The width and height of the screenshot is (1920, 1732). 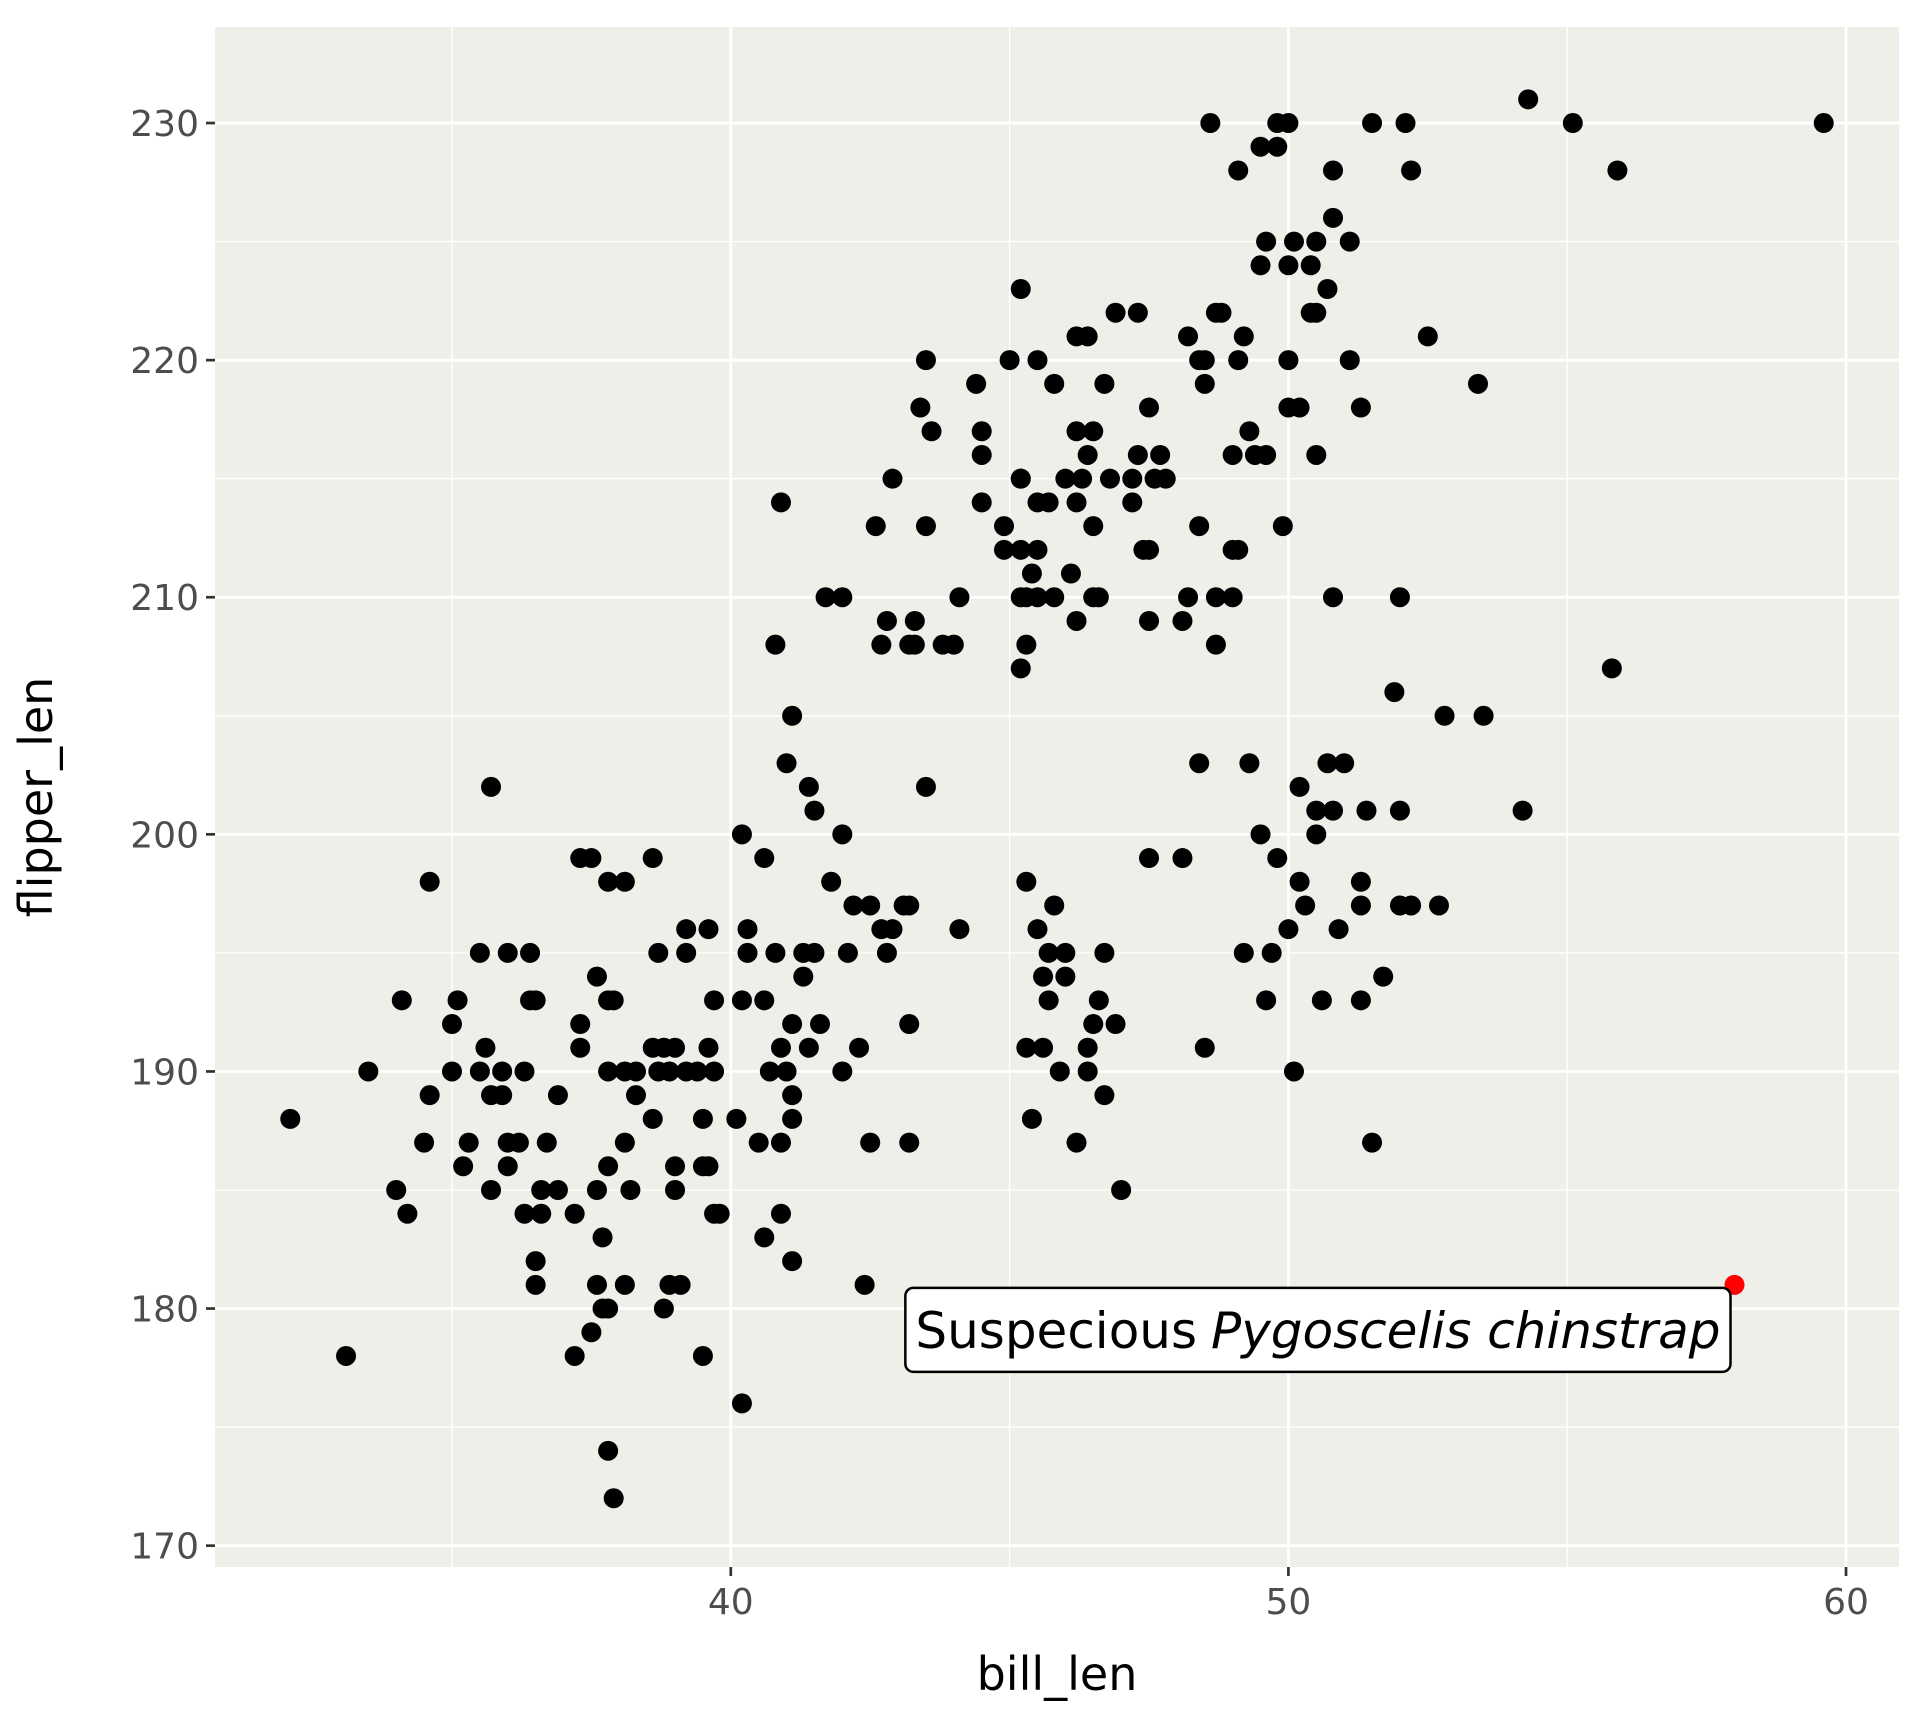 What do you see at coordinates (164, 1547) in the screenshot?
I see `y-tick-label: 170` at bounding box center [164, 1547].